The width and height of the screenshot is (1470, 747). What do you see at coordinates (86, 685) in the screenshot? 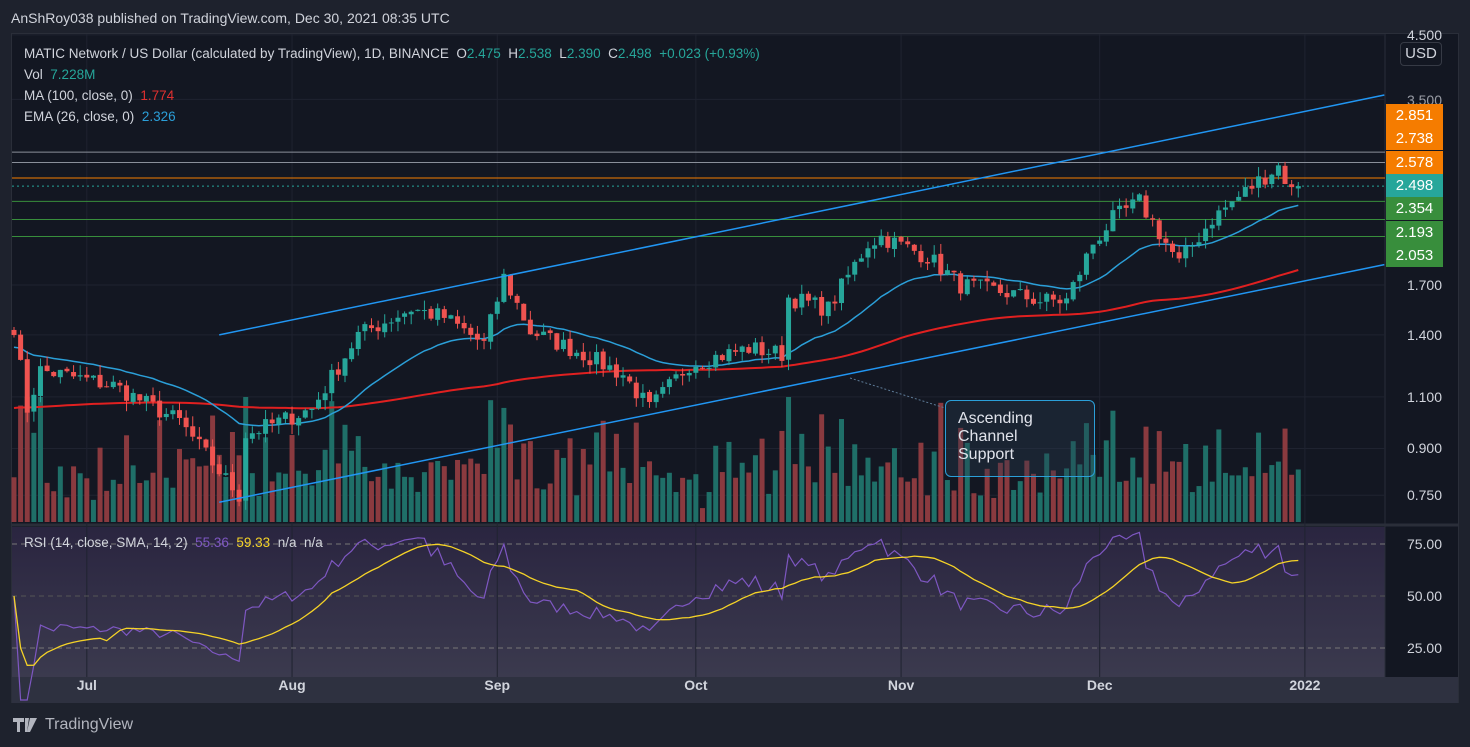
I see `time-tick-Jul: Jul` at bounding box center [86, 685].